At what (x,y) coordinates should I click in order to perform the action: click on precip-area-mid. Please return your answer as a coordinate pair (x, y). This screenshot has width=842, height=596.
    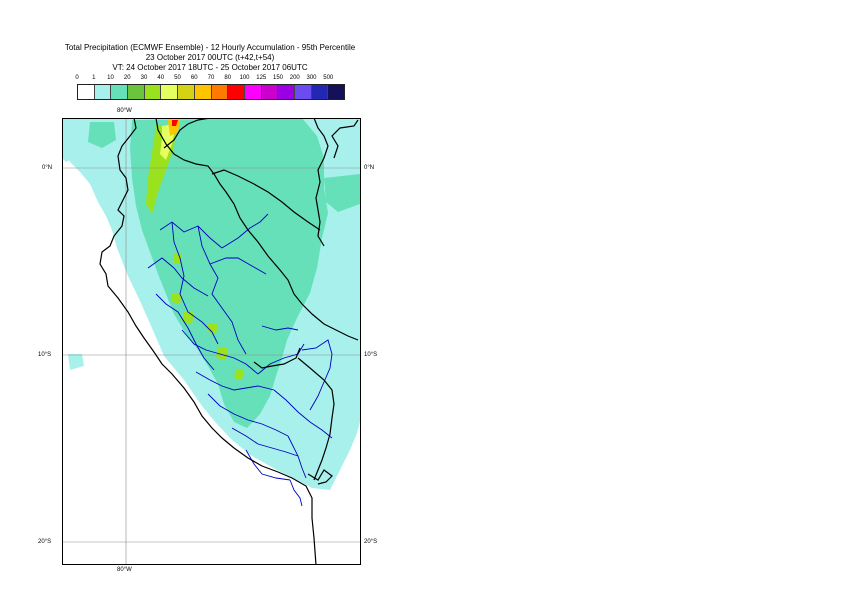
    Looking at the image, I should click on (229, 273).